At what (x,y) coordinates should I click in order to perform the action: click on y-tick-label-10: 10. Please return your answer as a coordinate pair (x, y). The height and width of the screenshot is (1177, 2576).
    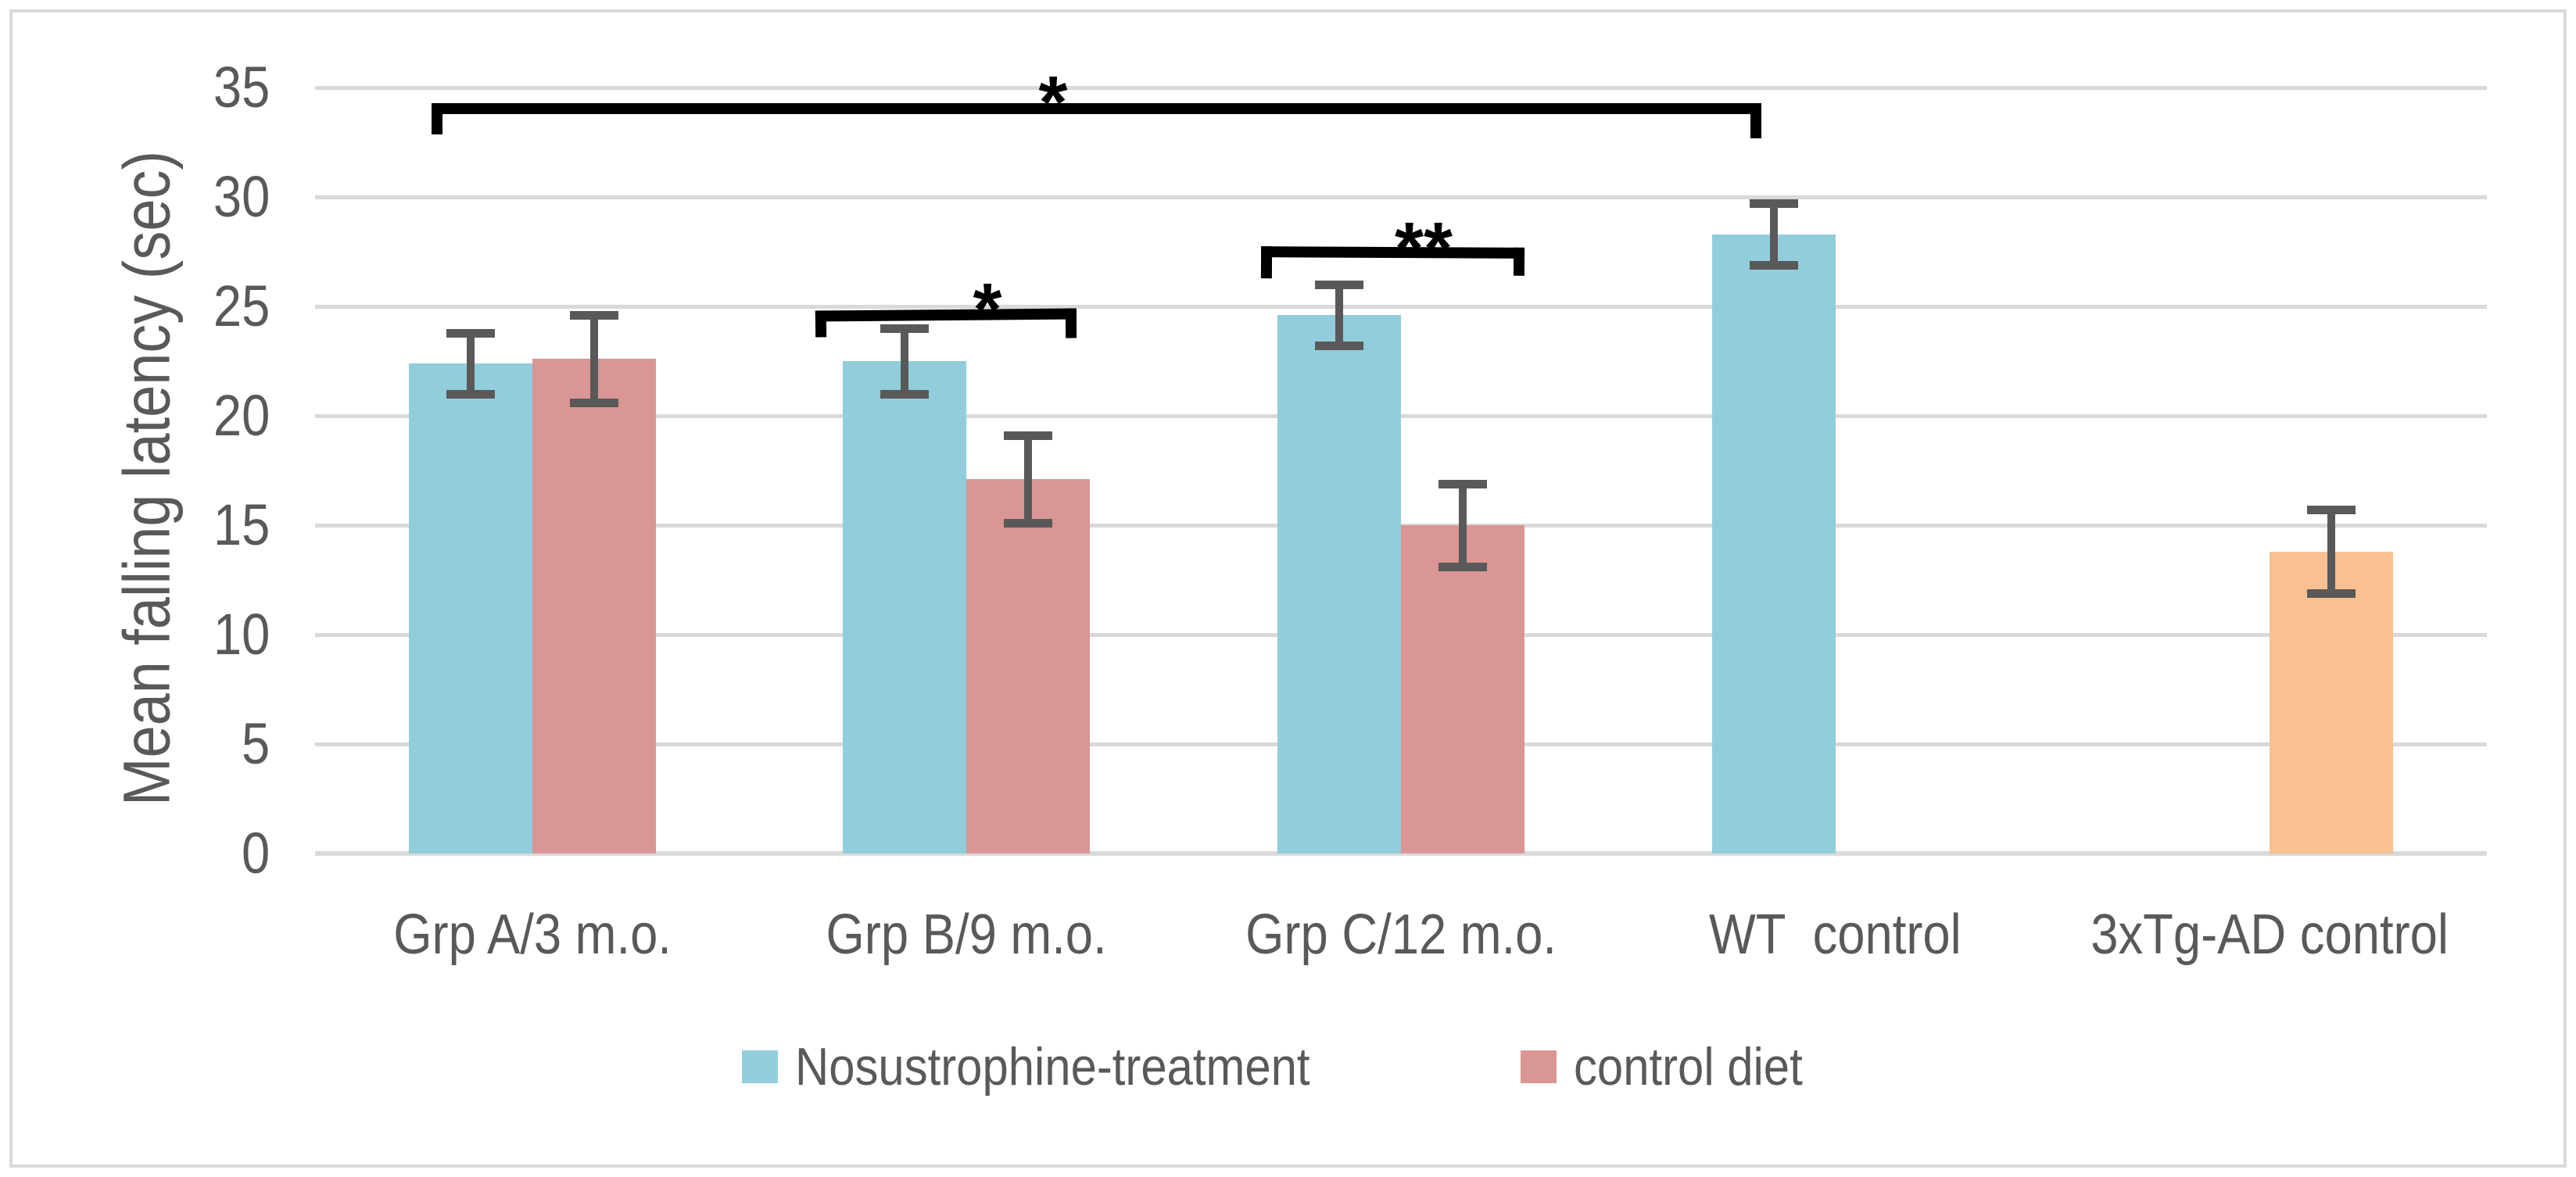
    Looking at the image, I should click on (241, 634).